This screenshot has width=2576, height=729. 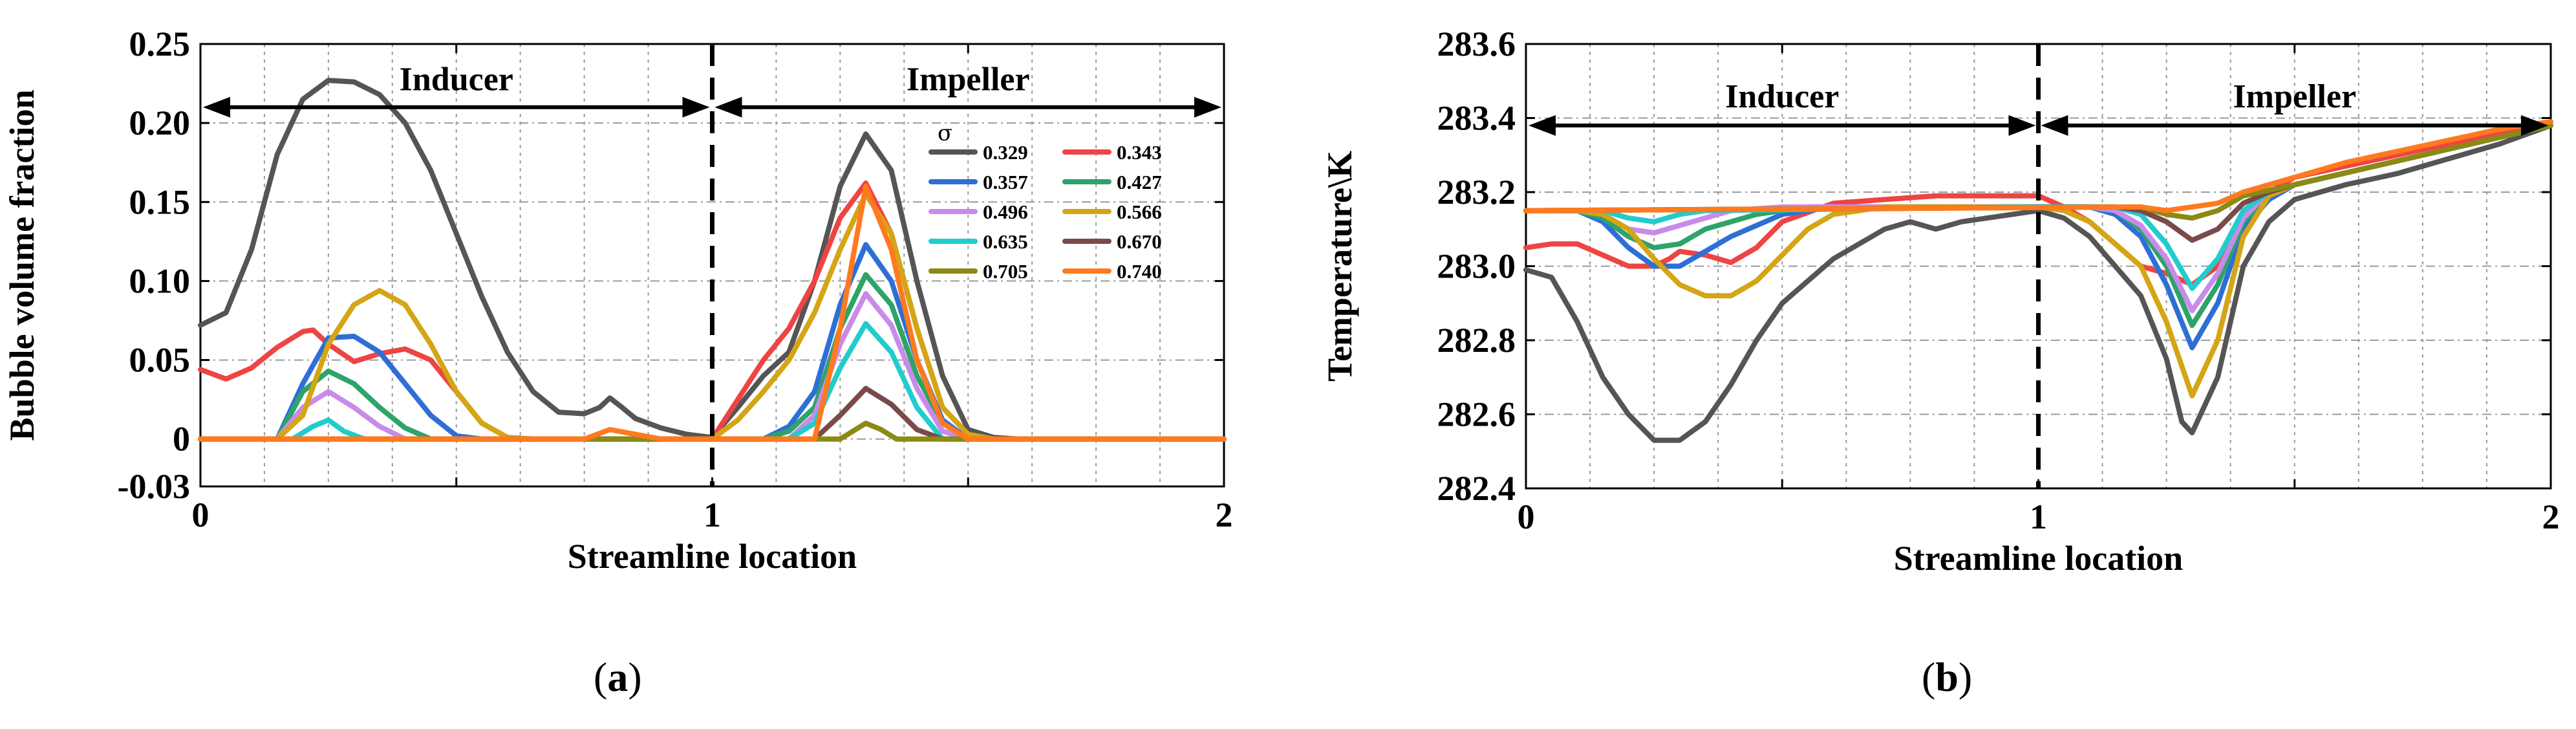 I want to click on chart-a-series-line-0.427, so click(x=713, y=357).